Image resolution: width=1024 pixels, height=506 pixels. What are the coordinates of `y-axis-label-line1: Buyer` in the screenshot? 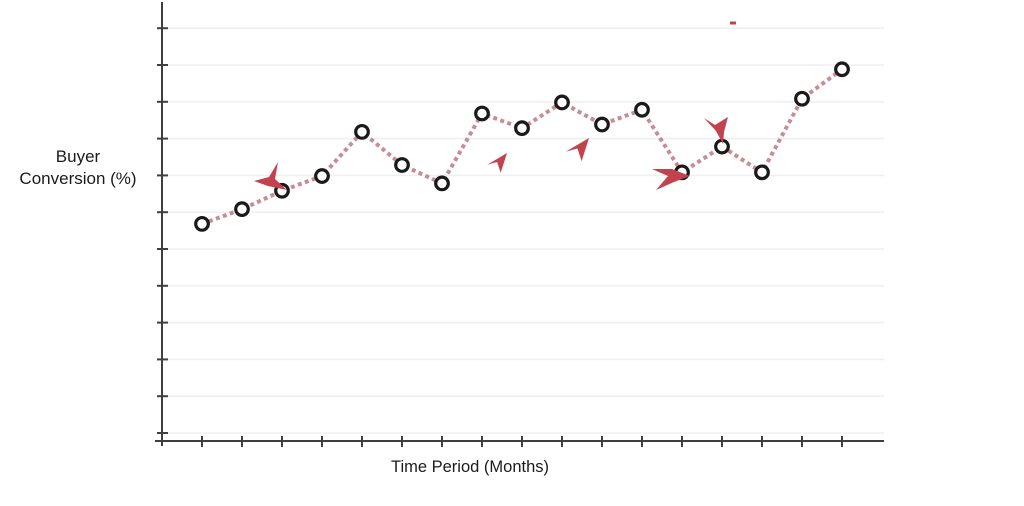 It's located at (78, 156).